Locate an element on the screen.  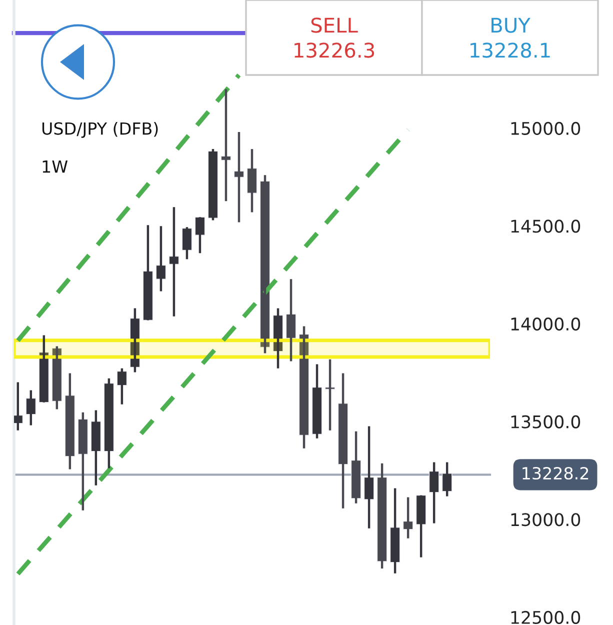
annotation: 13226.3 is located at coordinates (334, 50).